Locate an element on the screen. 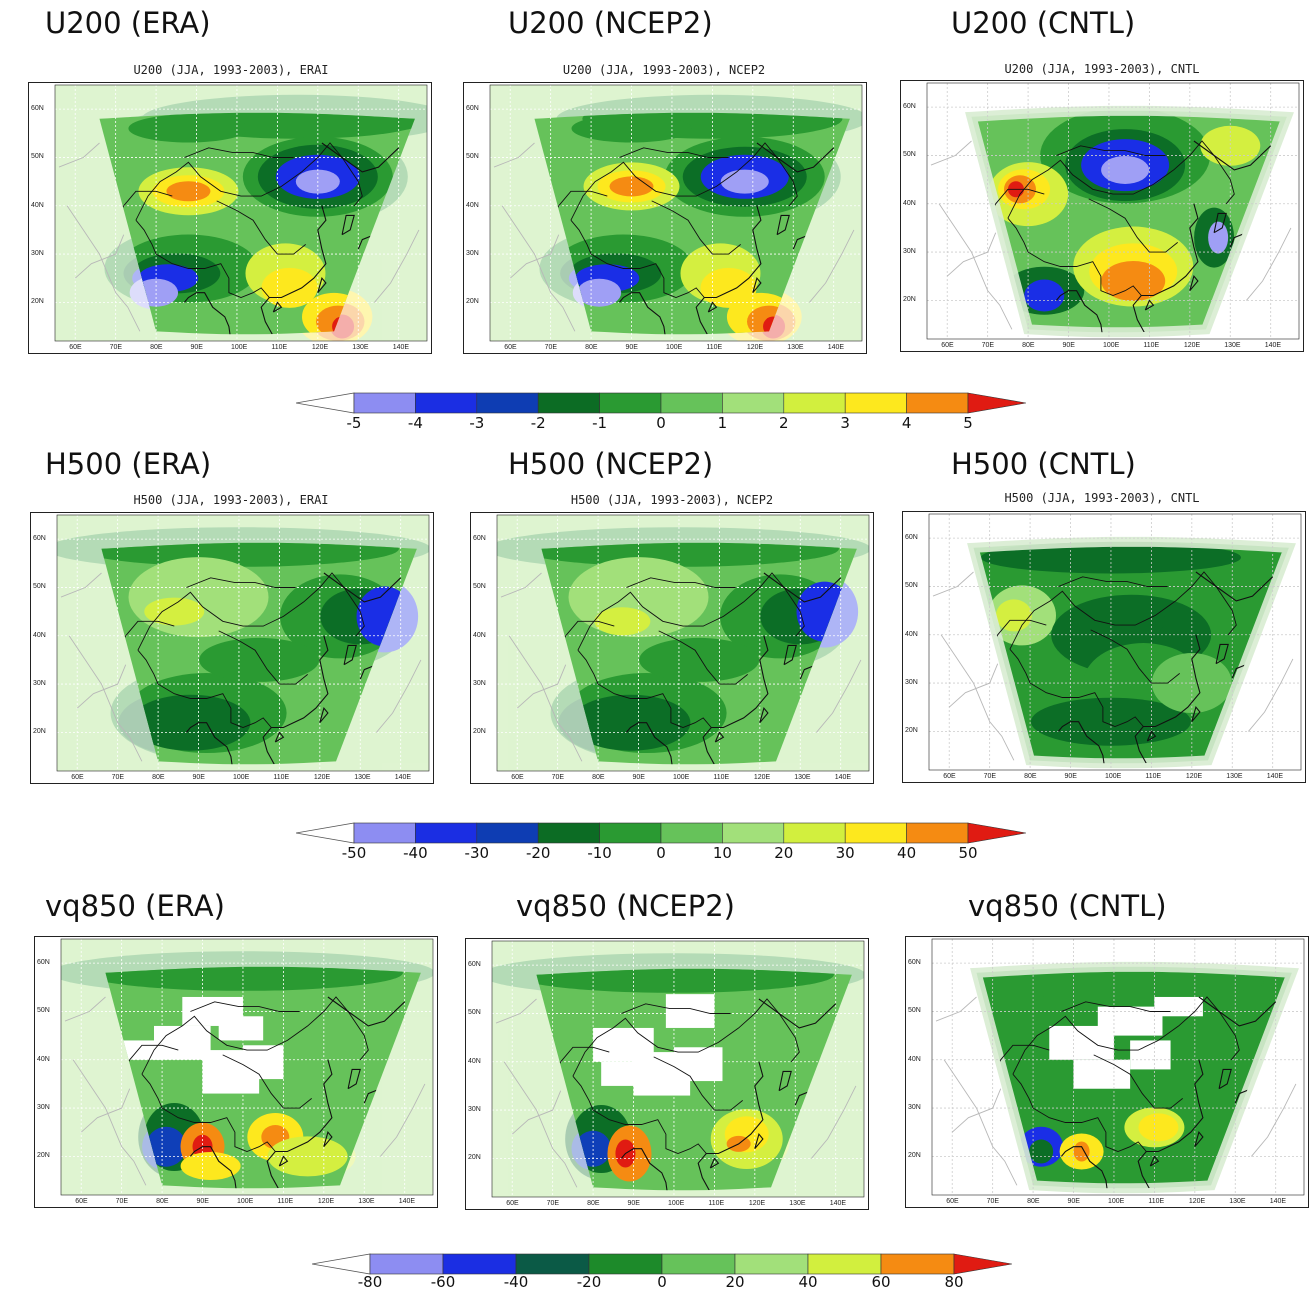 The height and width of the screenshot is (1293, 1309). colorbar-tick-label: 30 is located at coordinates (845, 853).